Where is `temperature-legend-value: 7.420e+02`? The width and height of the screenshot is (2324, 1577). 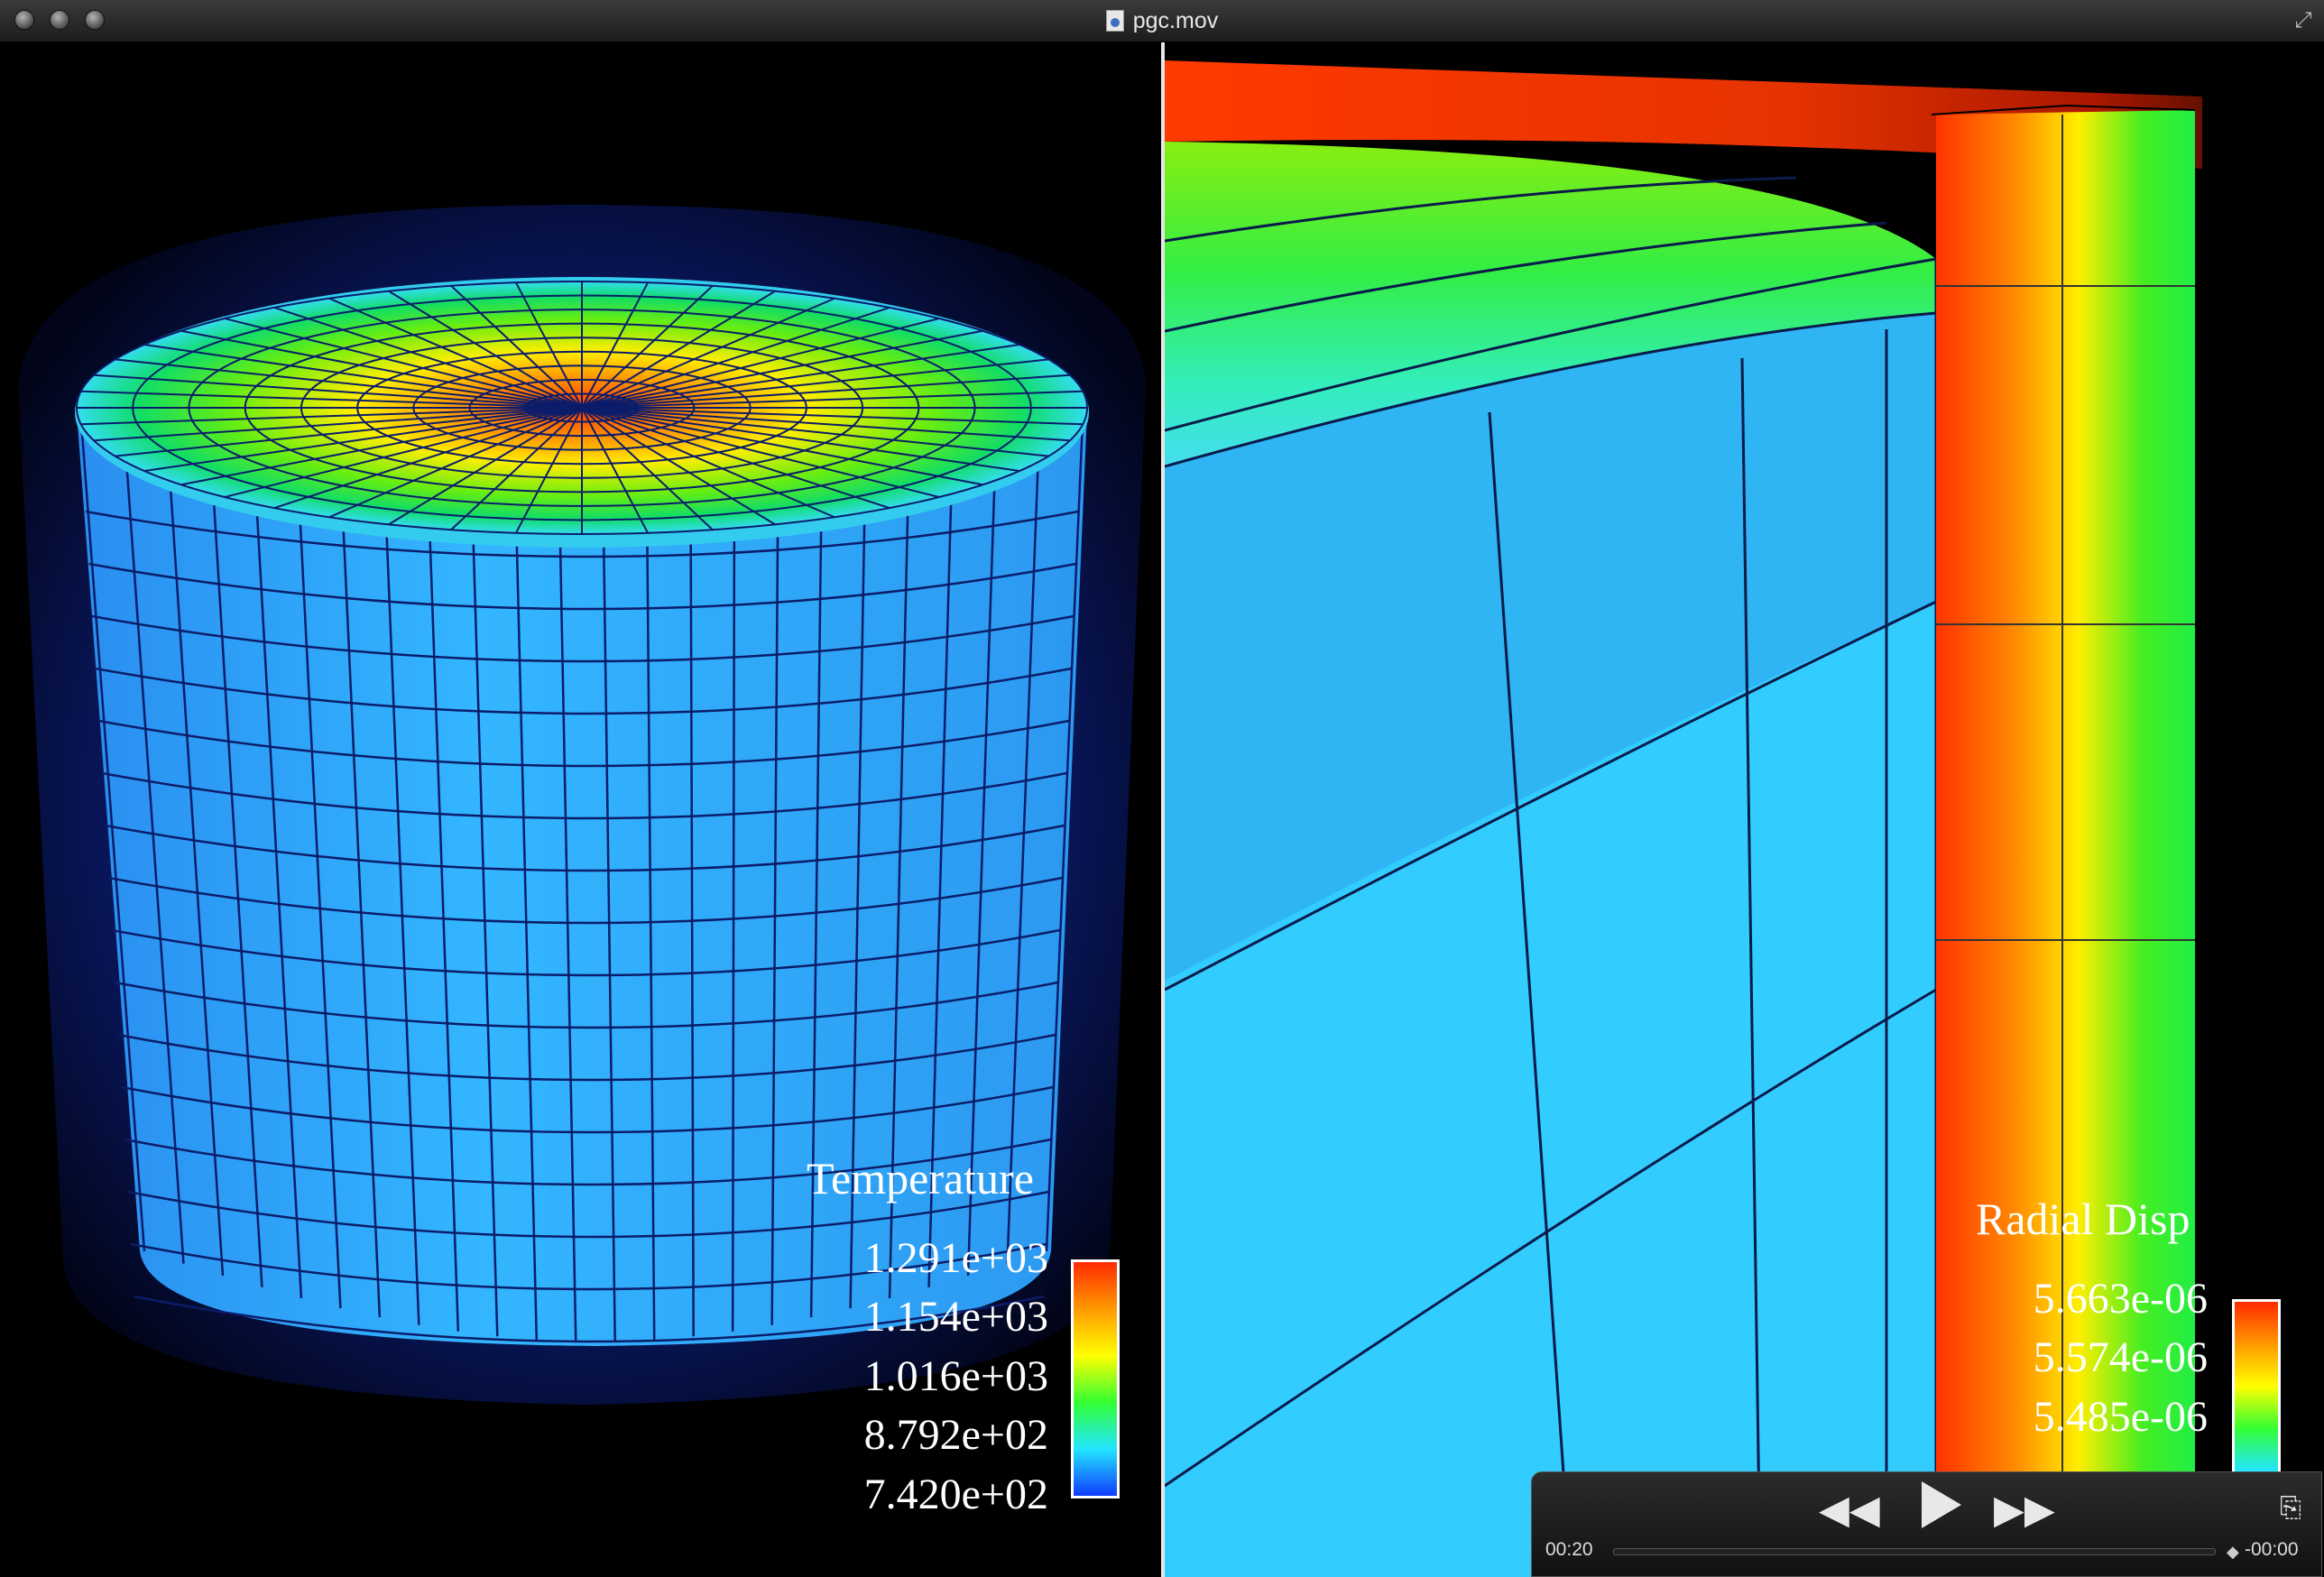 temperature-legend-value: 7.420e+02 is located at coordinates (955, 1494).